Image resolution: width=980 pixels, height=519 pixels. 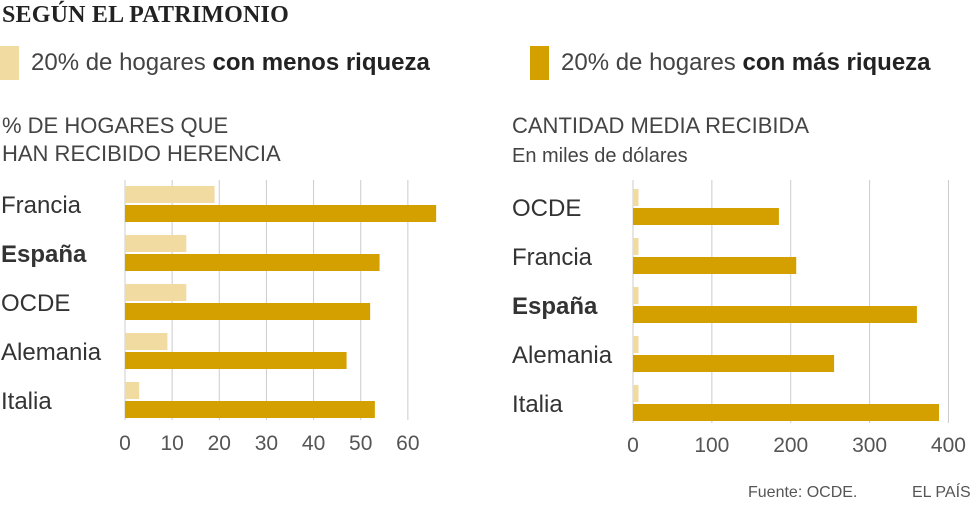 What do you see at coordinates (803, 492) in the screenshot?
I see `source-note: Fuente: OCDE.` at bounding box center [803, 492].